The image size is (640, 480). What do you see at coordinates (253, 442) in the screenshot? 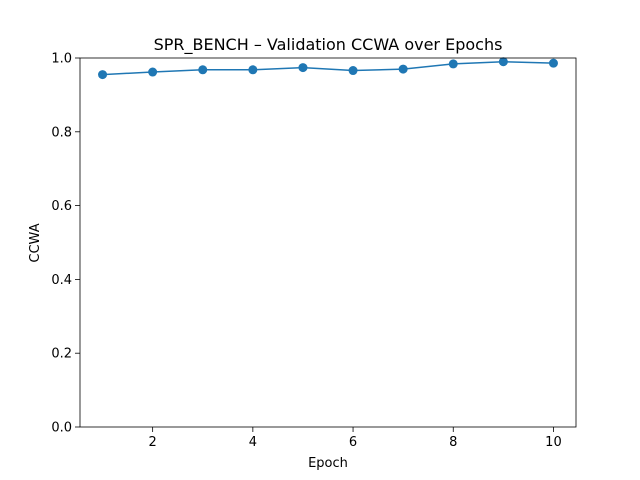
I see `x-tick-label: 4` at bounding box center [253, 442].